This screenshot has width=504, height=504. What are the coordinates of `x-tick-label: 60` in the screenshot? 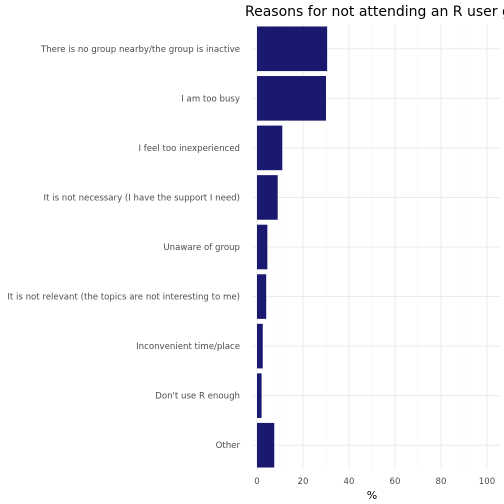 It's located at (395, 482).